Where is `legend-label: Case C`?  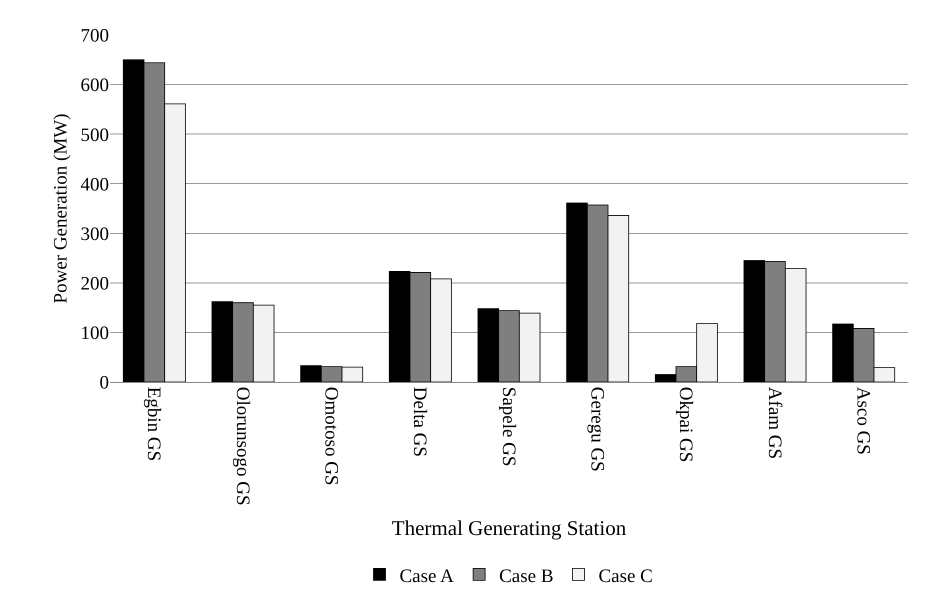
legend-label: Case C is located at coordinates (625, 576).